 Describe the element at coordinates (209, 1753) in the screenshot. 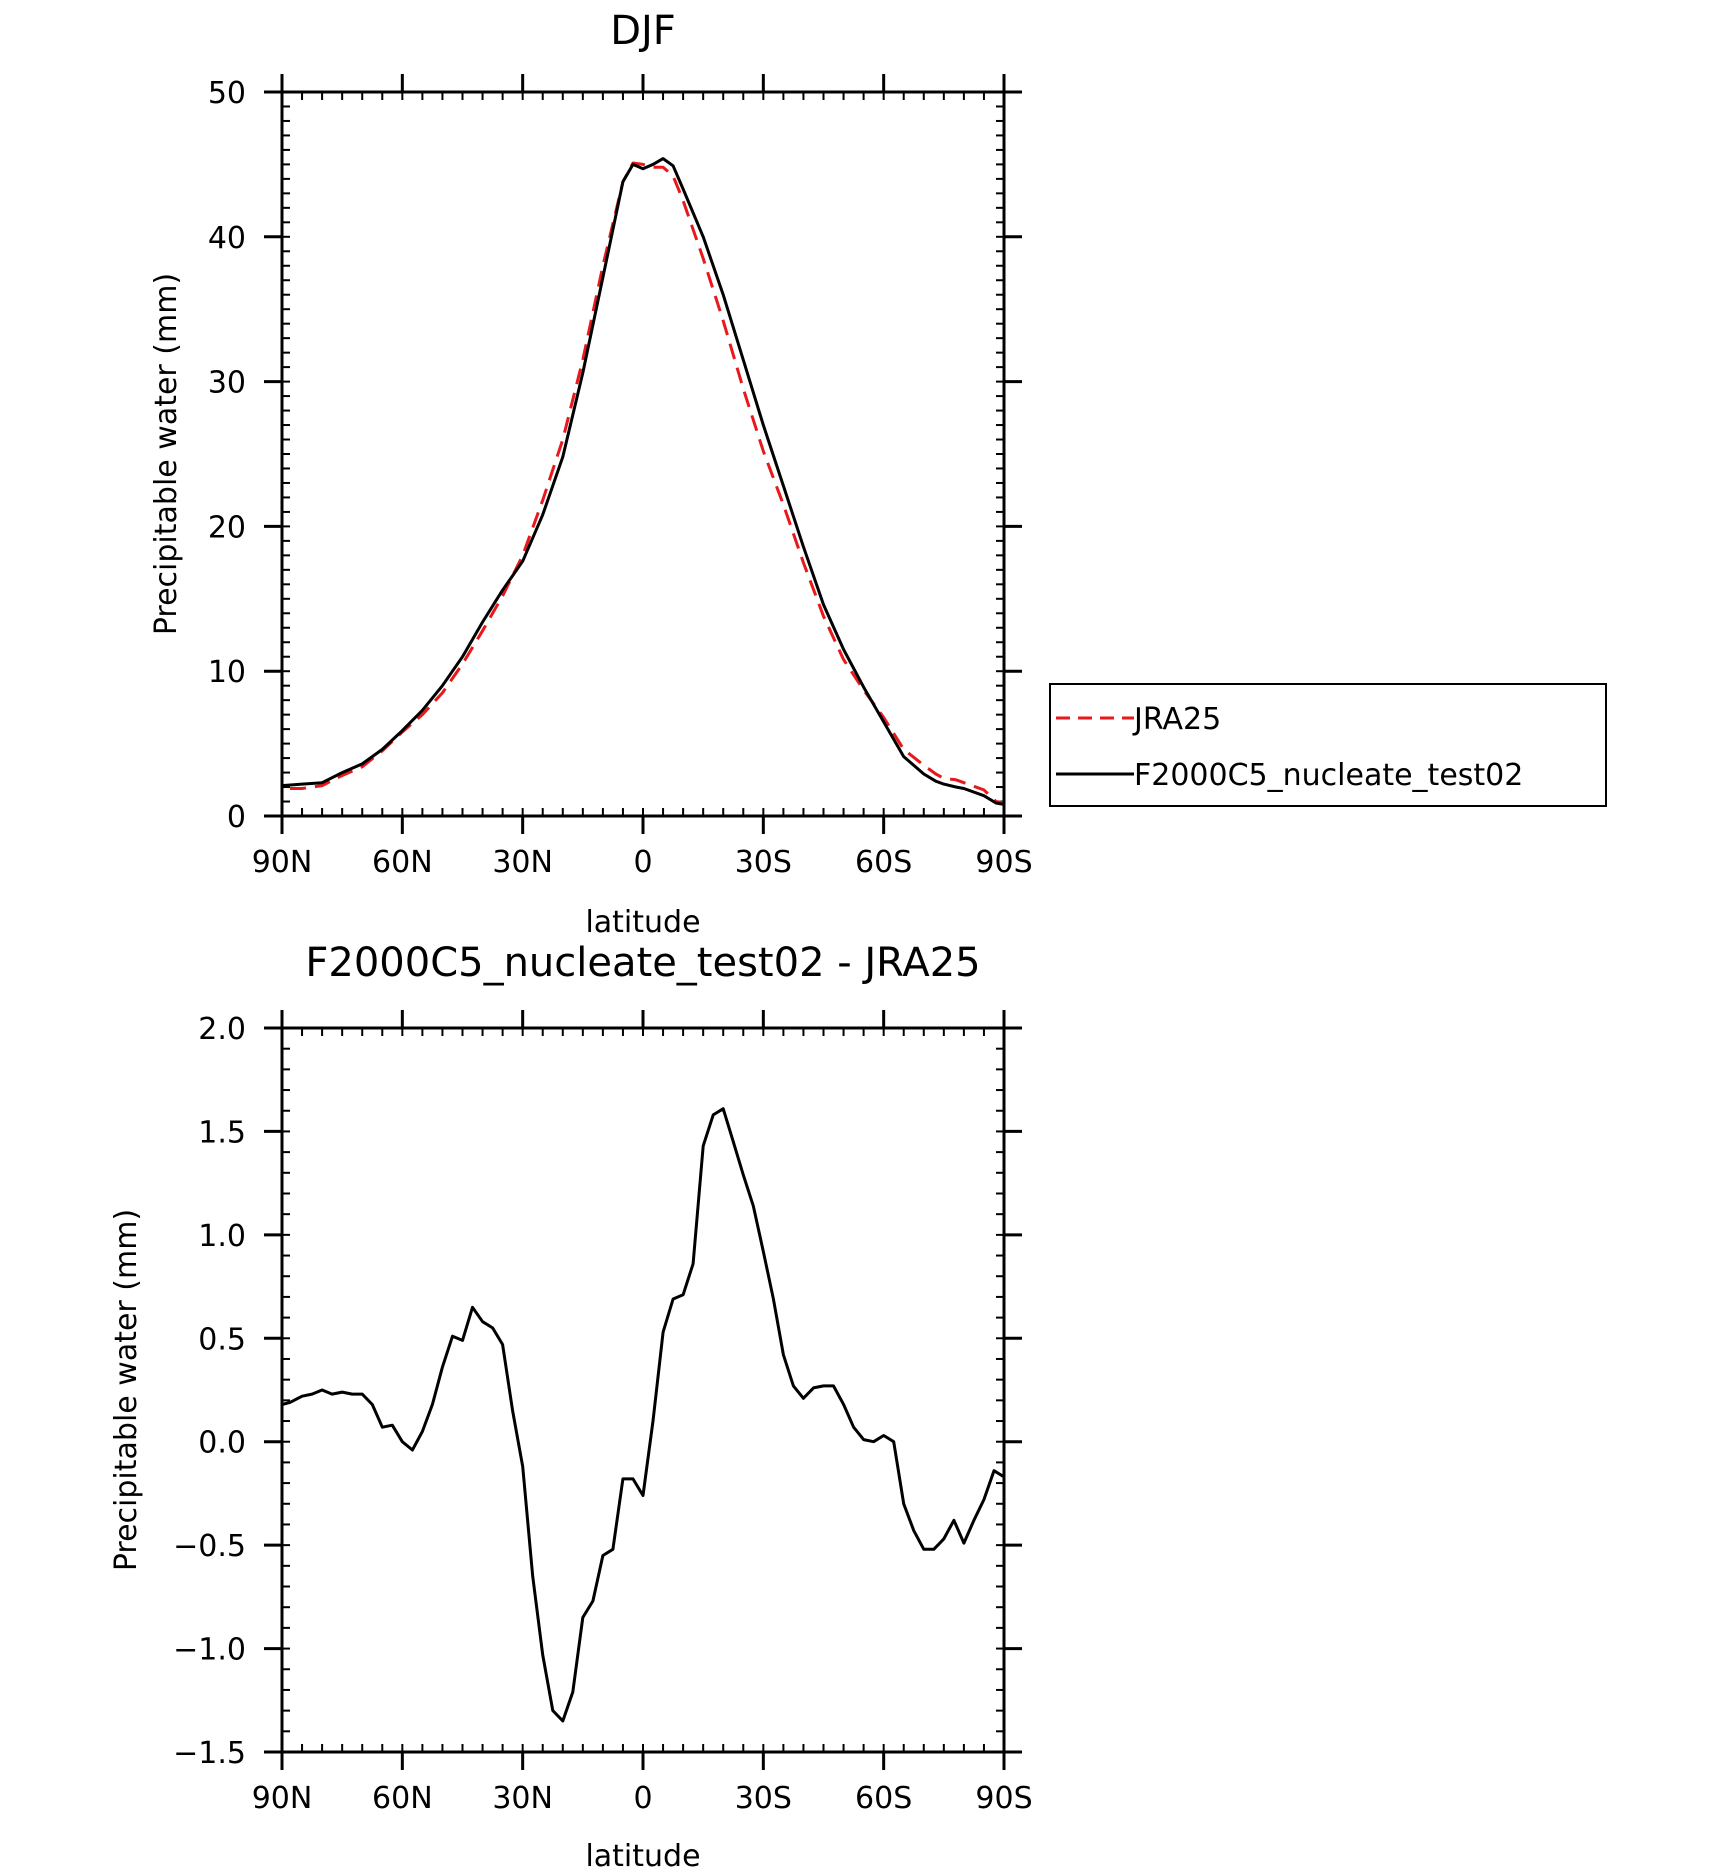

I see `y-tick-label: −1.5` at that location.